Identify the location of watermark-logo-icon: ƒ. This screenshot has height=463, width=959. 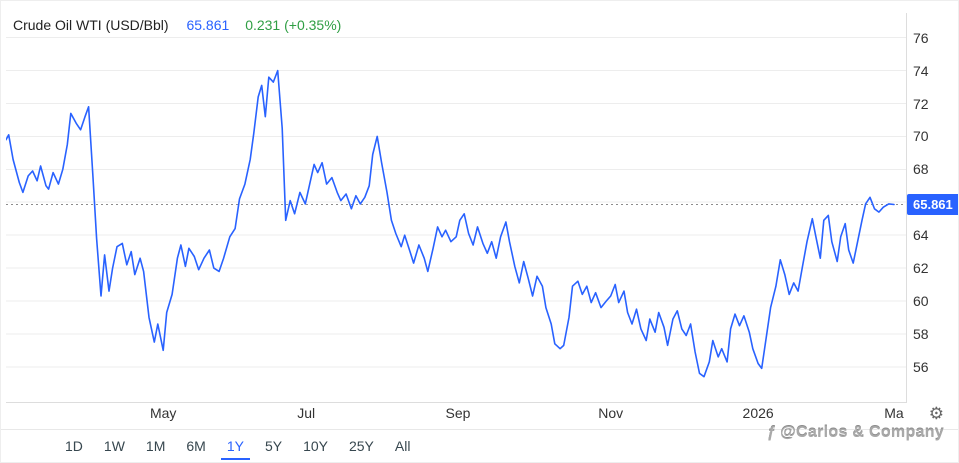
(771, 432).